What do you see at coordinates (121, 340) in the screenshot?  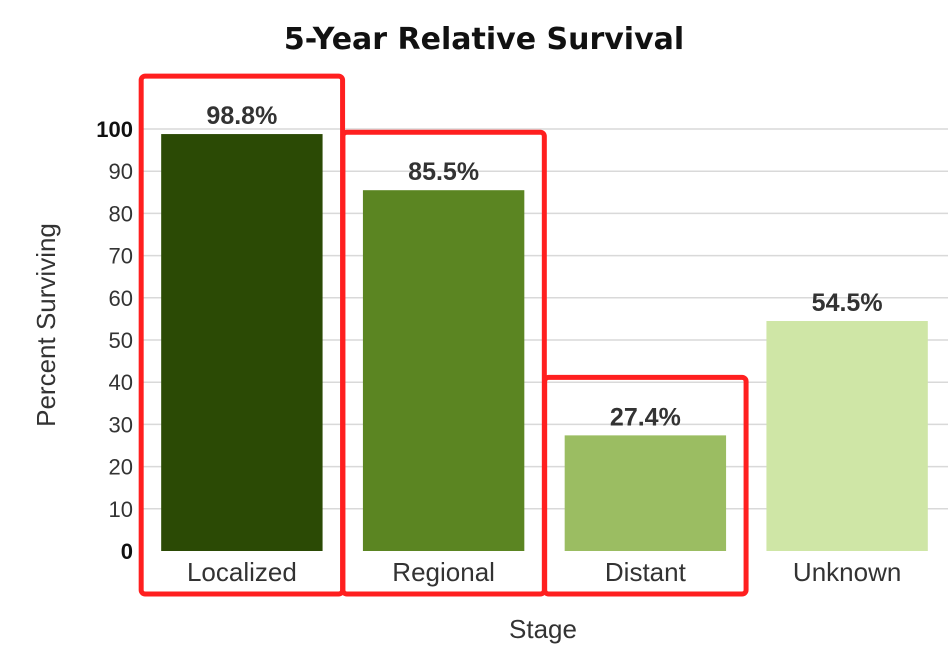 I see `y-tick-label: 50` at bounding box center [121, 340].